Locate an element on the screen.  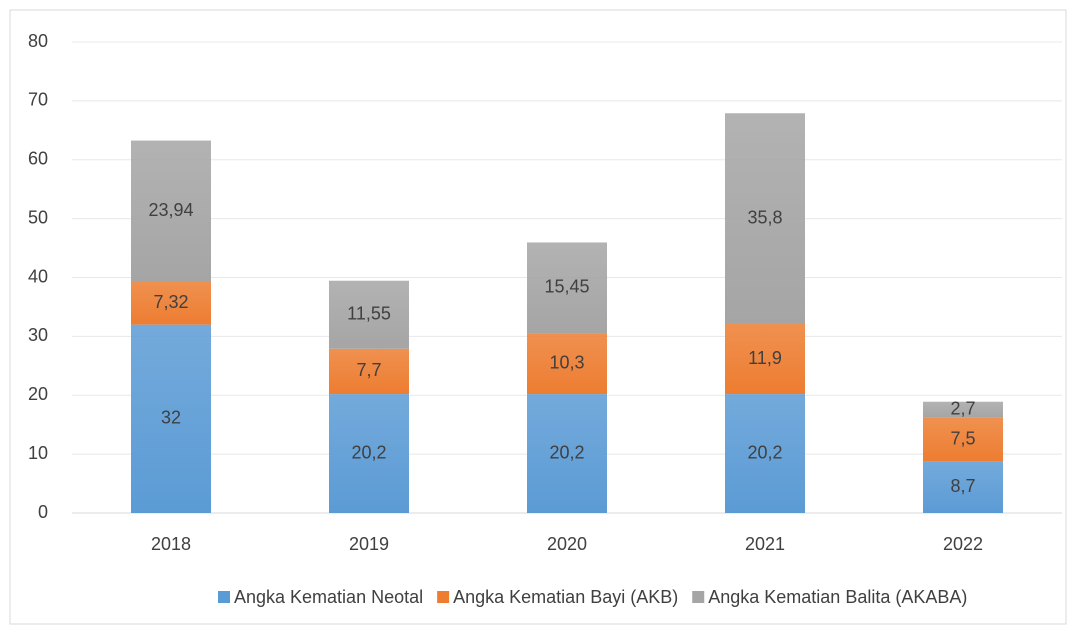
x-tick-label: 2019 is located at coordinates (369, 544).